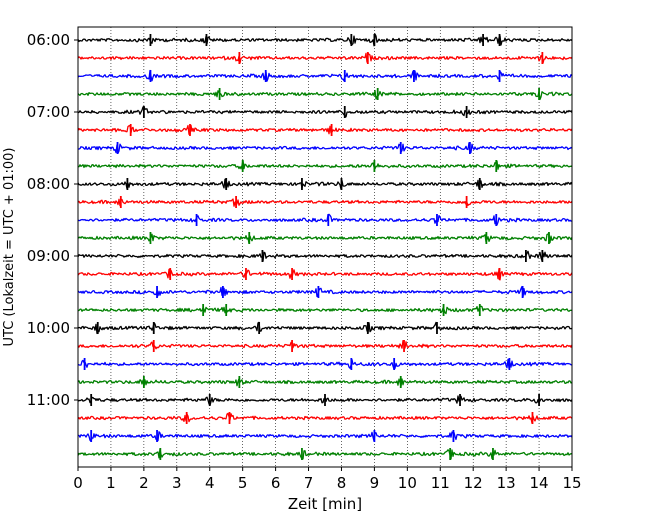 The height and width of the screenshot is (520, 650). I want to click on x-tick-label: 2, so click(144, 483).